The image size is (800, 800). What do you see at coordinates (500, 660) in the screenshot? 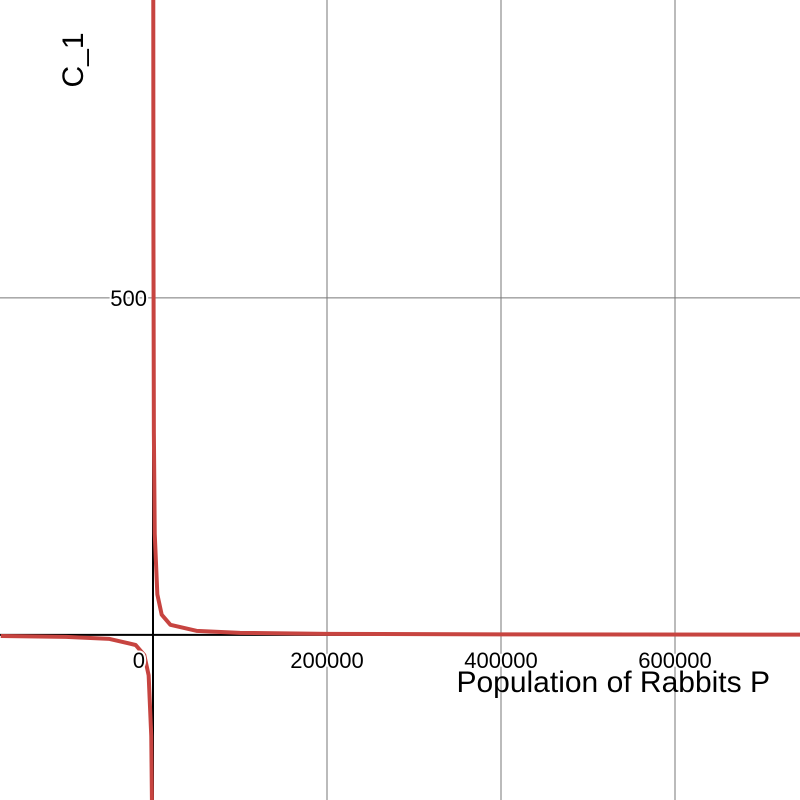
I see `x-tick-label: 400000` at bounding box center [500, 660].